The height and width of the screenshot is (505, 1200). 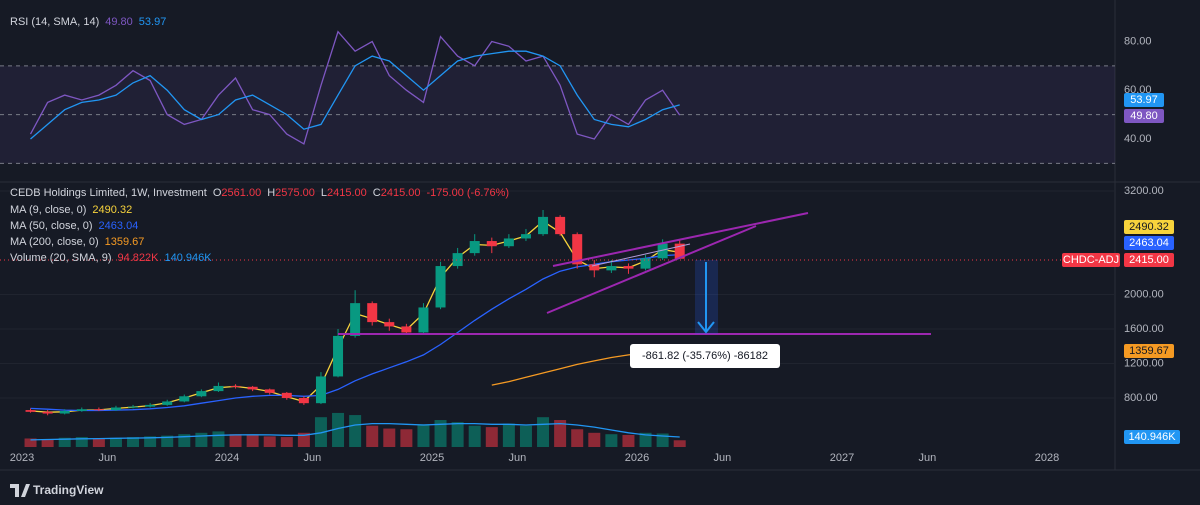 I want to click on ohlc-key: C, so click(x=377, y=193).